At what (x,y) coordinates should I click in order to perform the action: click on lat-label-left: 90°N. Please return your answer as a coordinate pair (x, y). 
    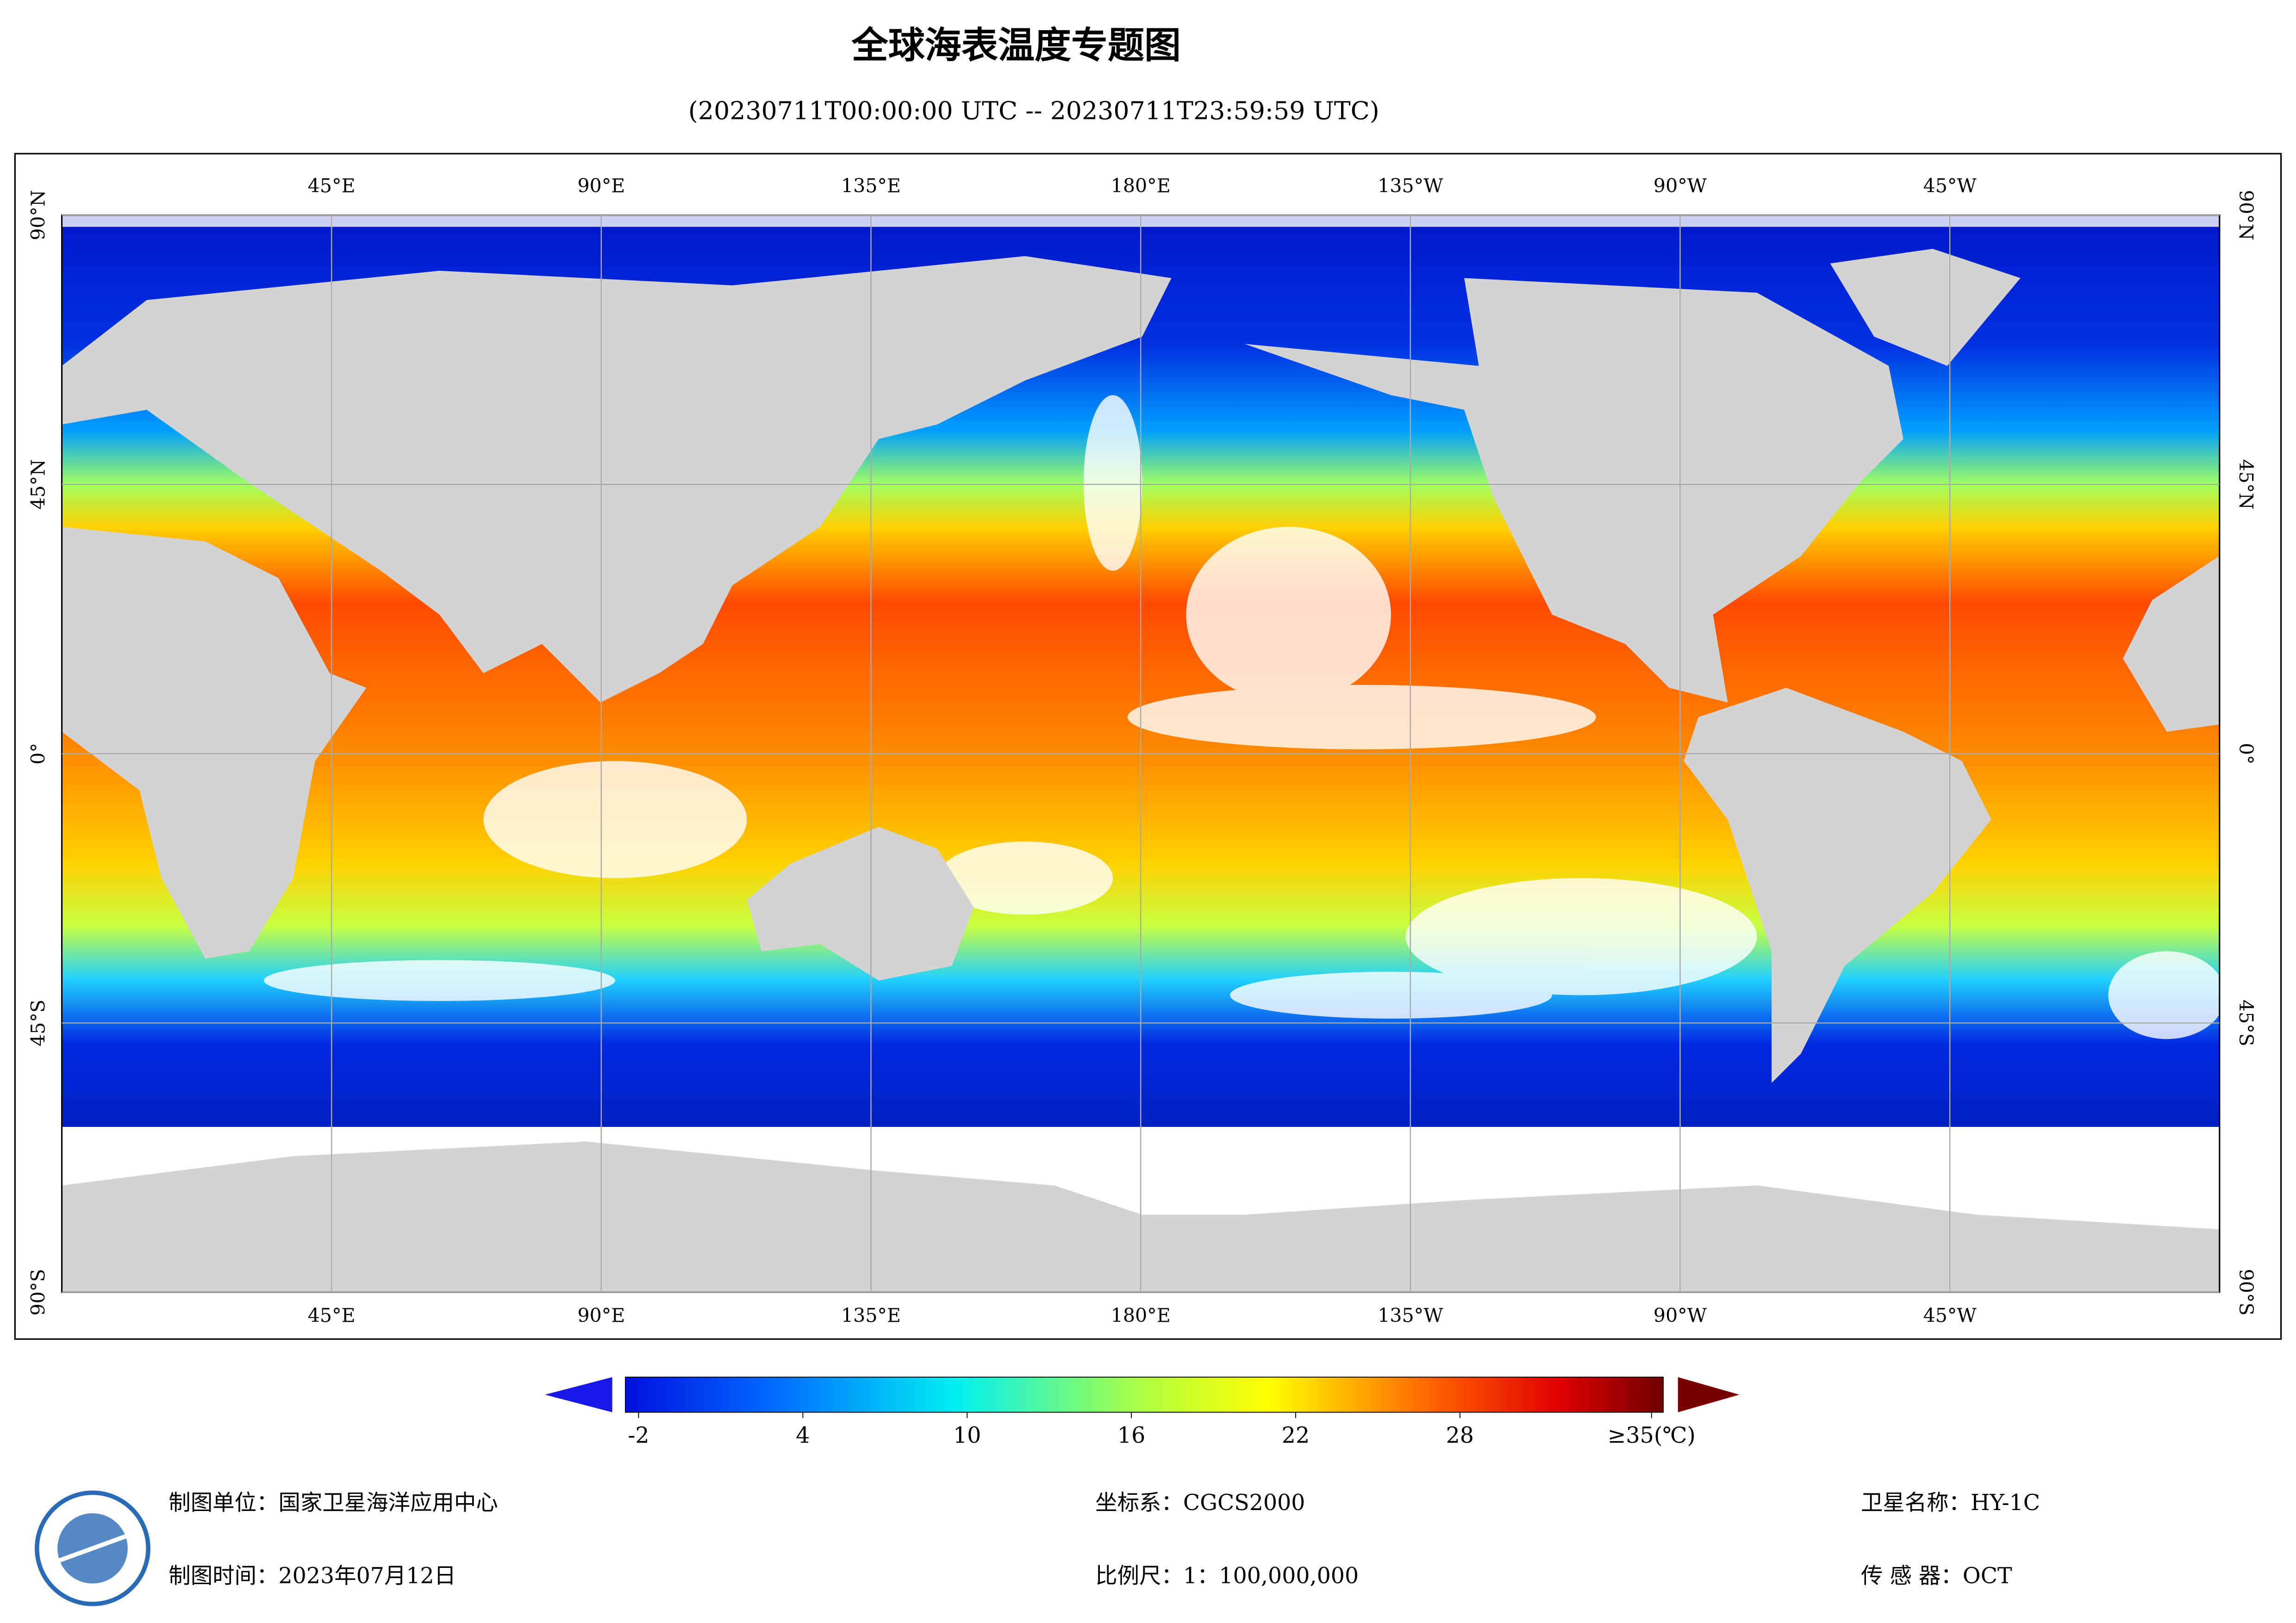
    Looking at the image, I should click on (38, 215).